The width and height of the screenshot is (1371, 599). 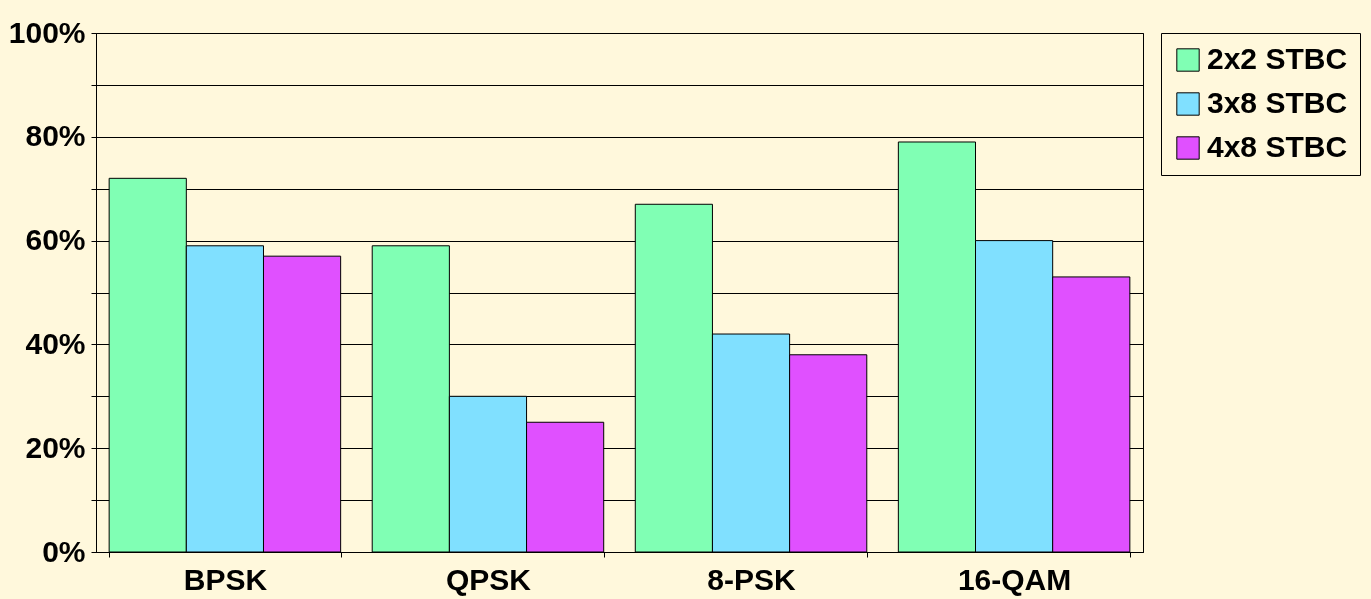 What do you see at coordinates (752, 579) in the screenshot?
I see `x-tick-label: 8-PSK` at bounding box center [752, 579].